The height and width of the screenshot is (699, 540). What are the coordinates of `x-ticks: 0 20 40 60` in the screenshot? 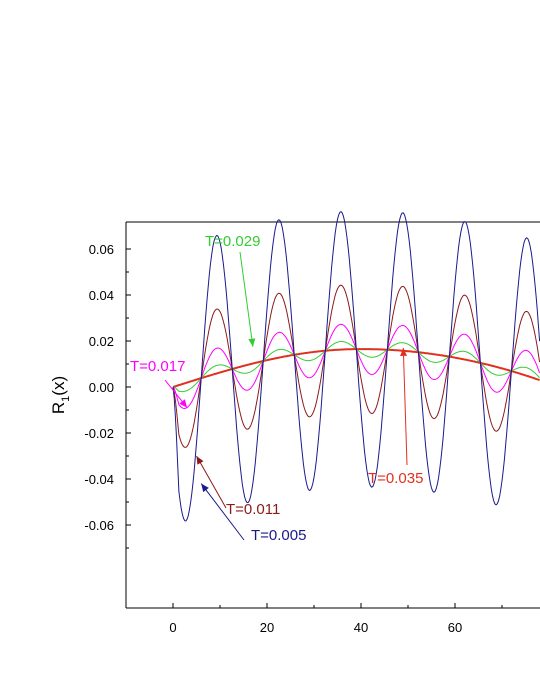 It's located at (336, 619).